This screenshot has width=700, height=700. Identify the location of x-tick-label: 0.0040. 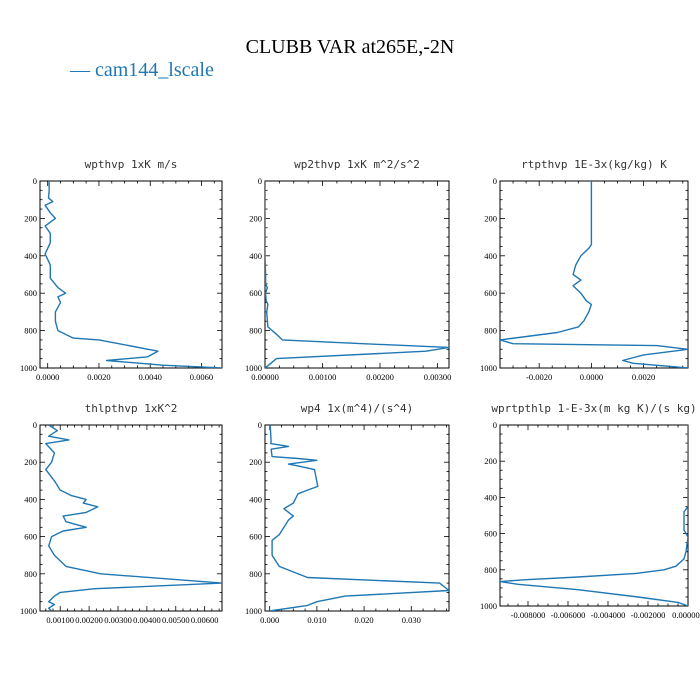
(150, 377).